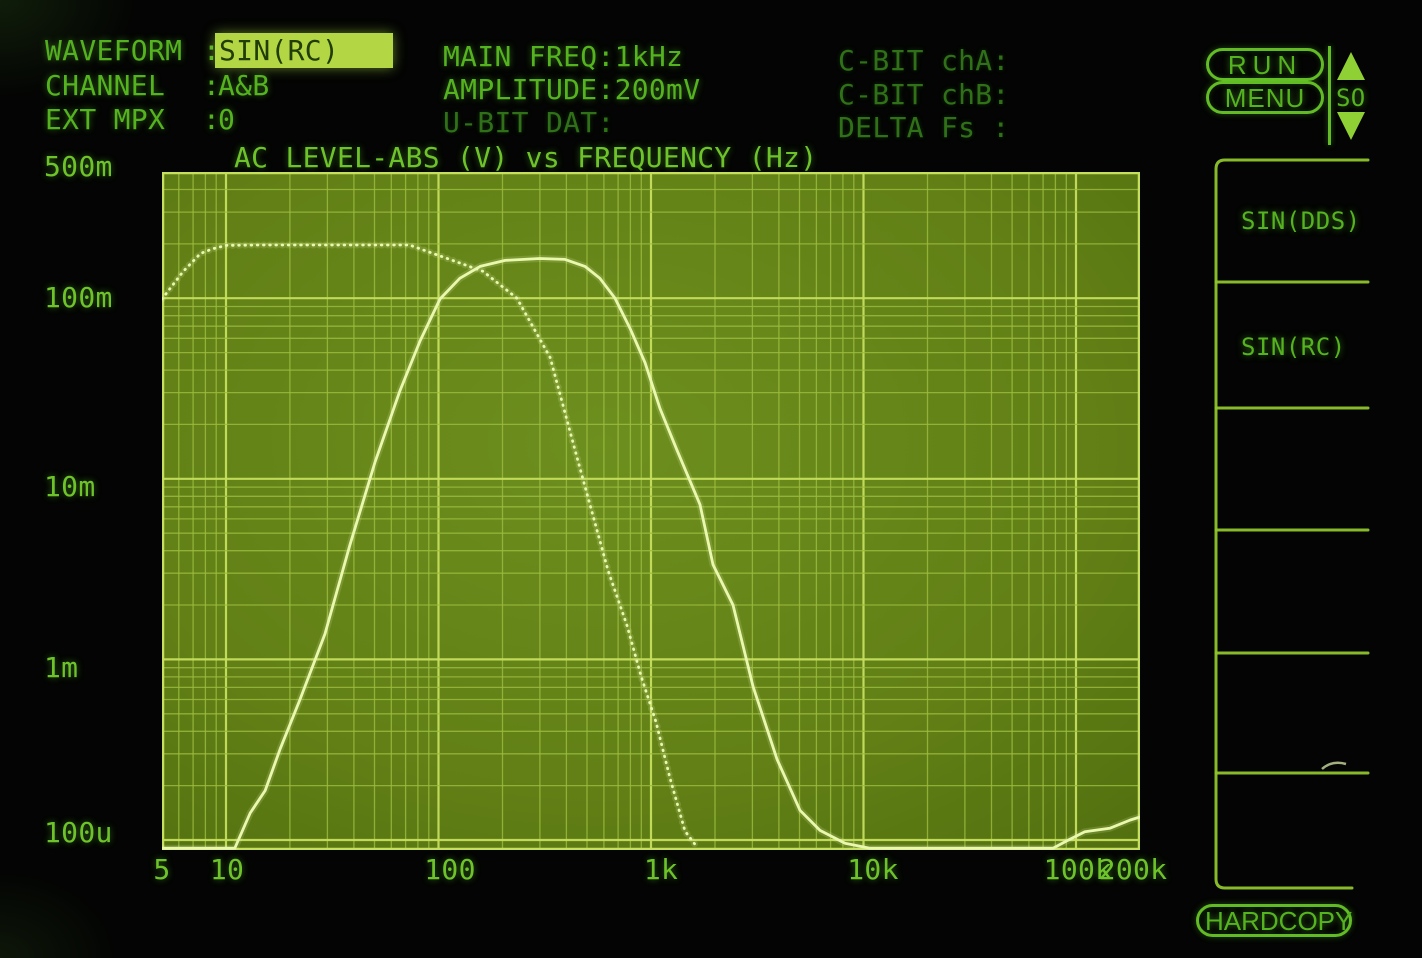  What do you see at coordinates (661, 869) in the screenshot?
I see `x-tick-1k: 1k` at bounding box center [661, 869].